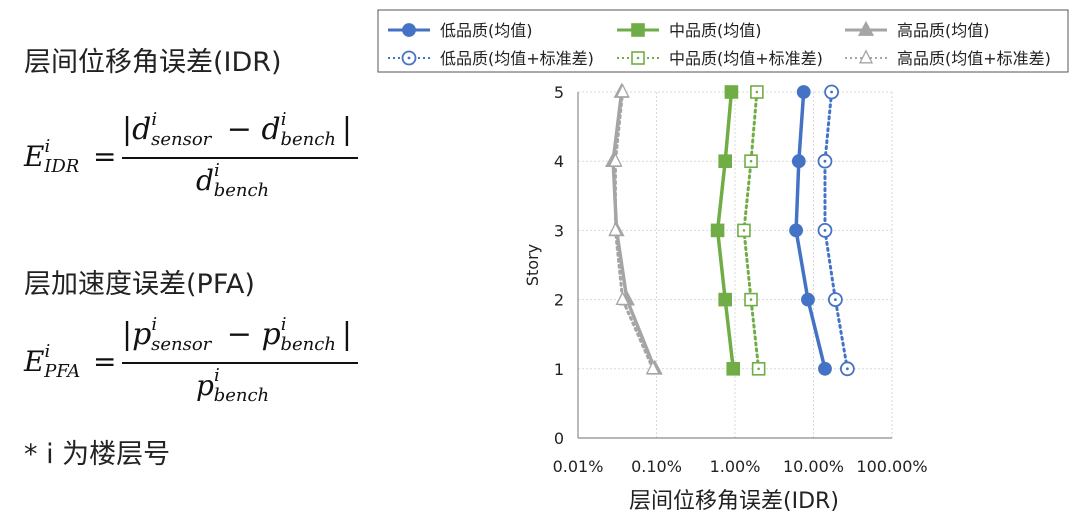 This screenshot has width=1080, height=522. I want to click on pfa-denominator: pibench, so click(233, 385).